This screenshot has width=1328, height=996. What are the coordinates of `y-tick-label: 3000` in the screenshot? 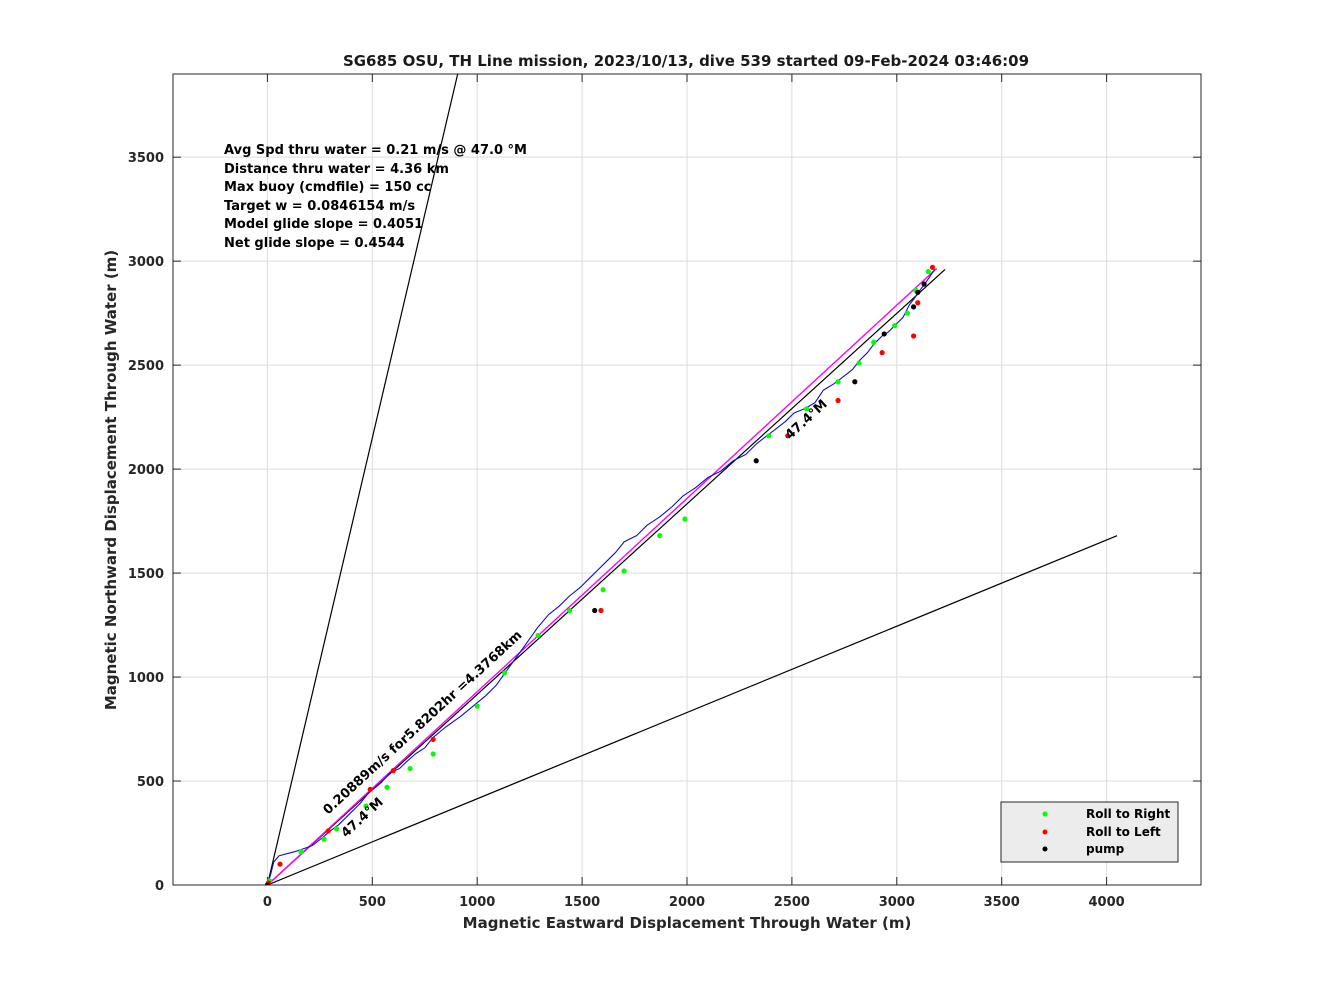 It's located at (146, 262).